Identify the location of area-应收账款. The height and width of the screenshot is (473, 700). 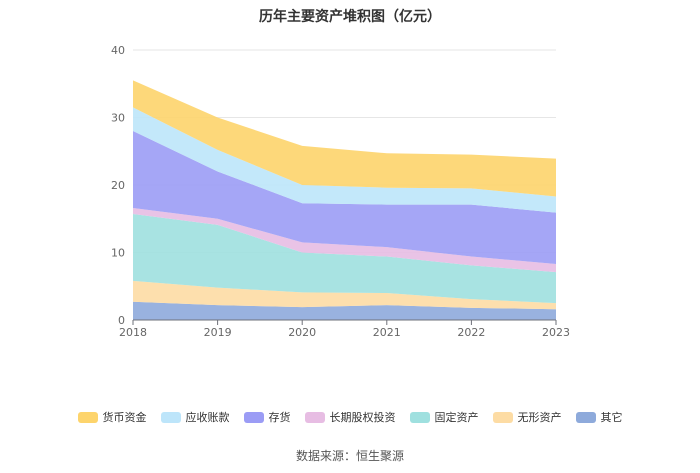
(344, 160).